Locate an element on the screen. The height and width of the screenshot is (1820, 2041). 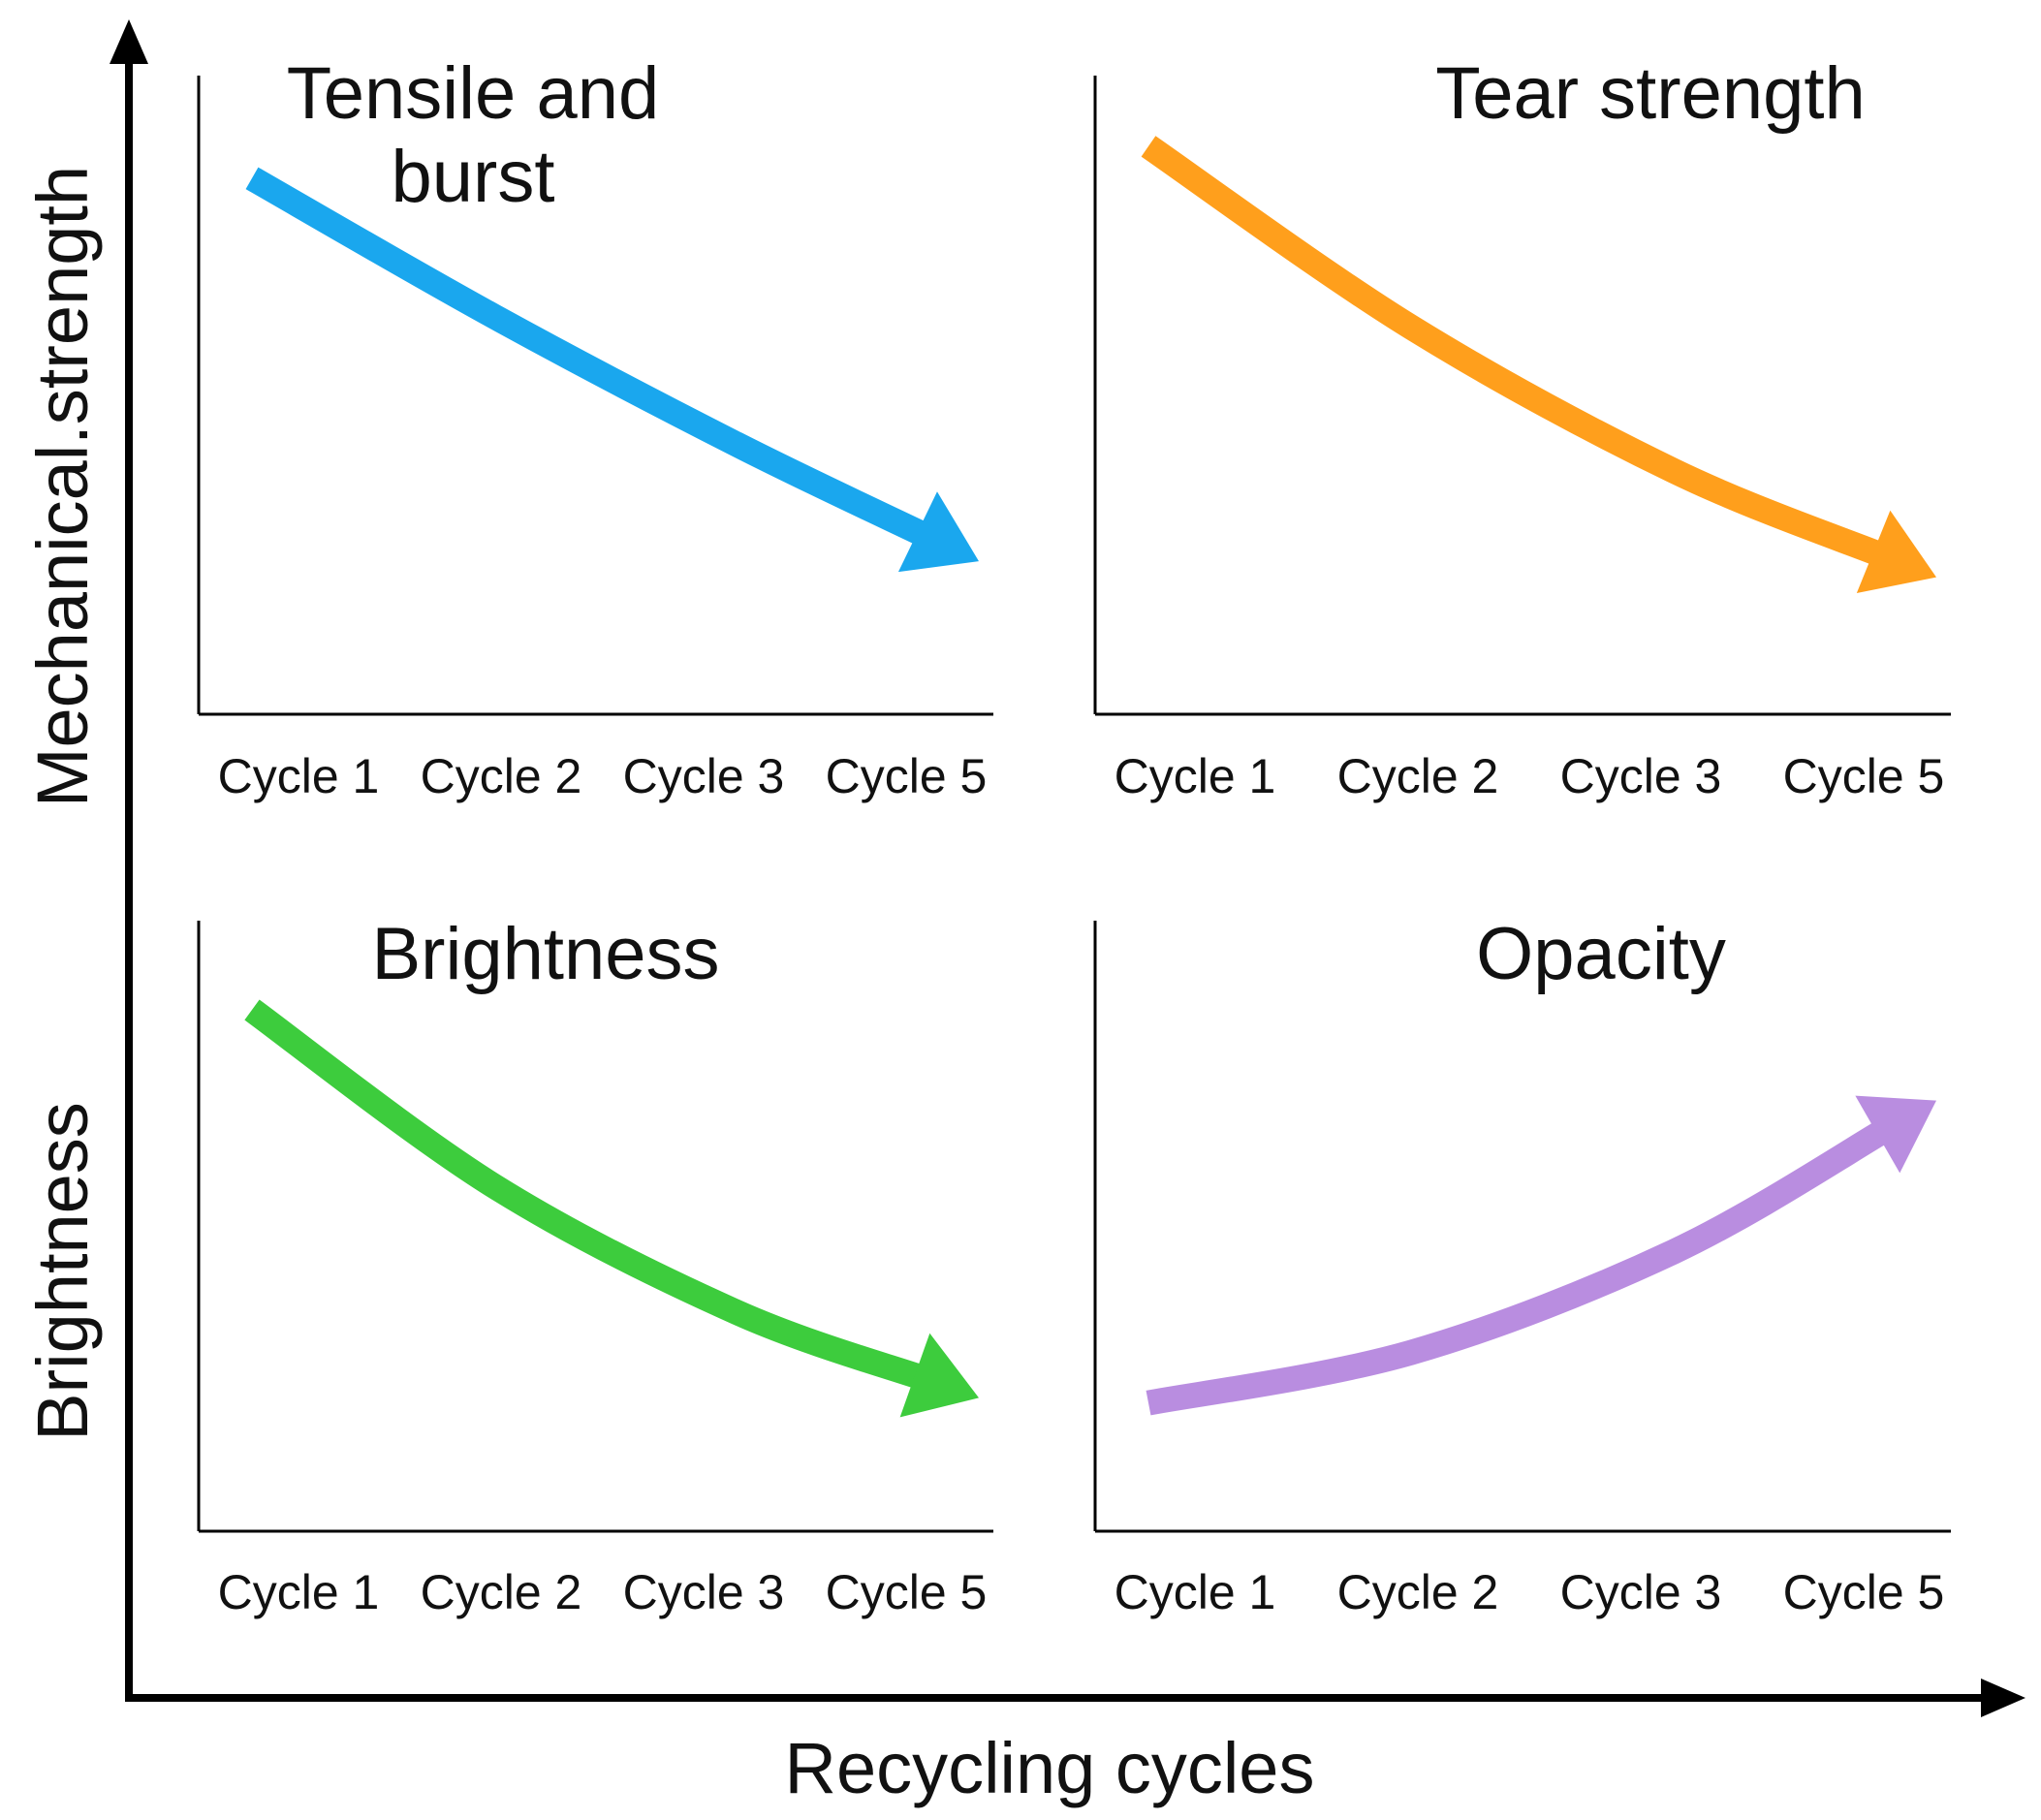
y-axis-arrowhead-icon is located at coordinates (129, 41).